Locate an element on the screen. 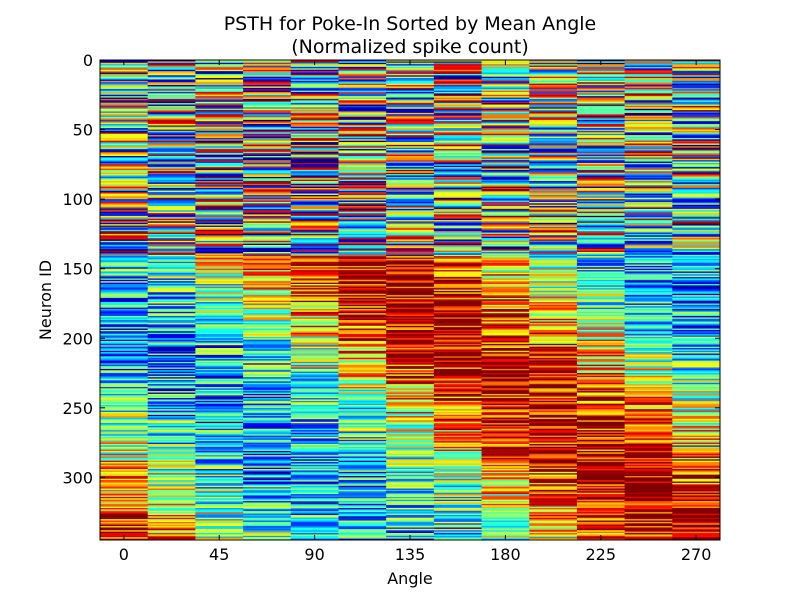 This screenshot has width=800, height=600. chart-subtitle: (Normalized spike count) is located at coordinates (410, 47).